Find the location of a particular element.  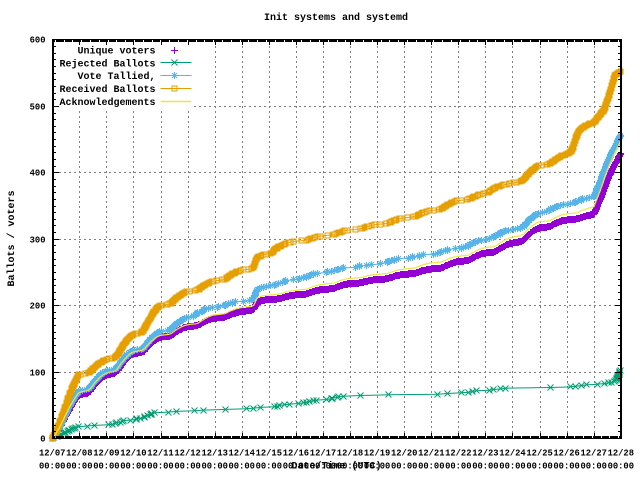

svg-text: 12/18 is located at coordinates (350, 453).